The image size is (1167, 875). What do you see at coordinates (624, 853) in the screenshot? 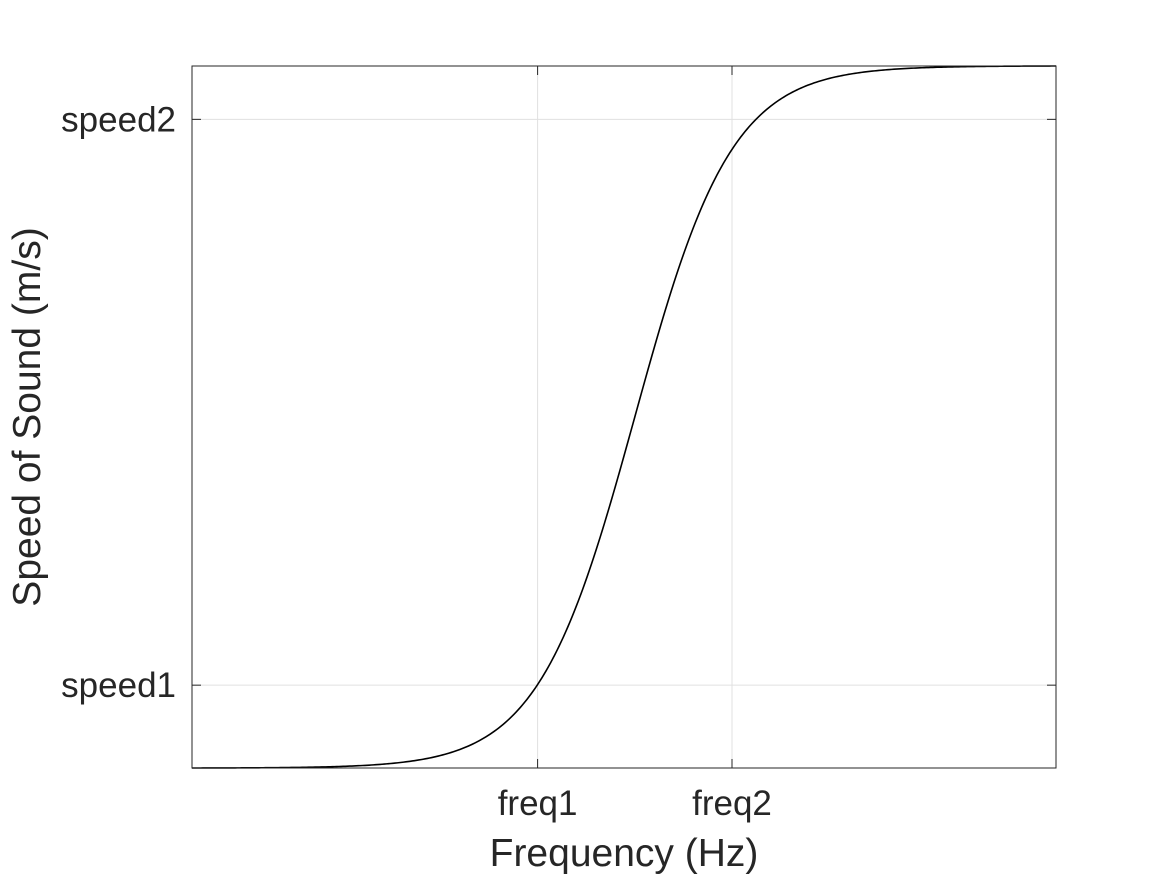
I see `x-axis-title: Frequency (Hz)` at bounding box center [624, 853].